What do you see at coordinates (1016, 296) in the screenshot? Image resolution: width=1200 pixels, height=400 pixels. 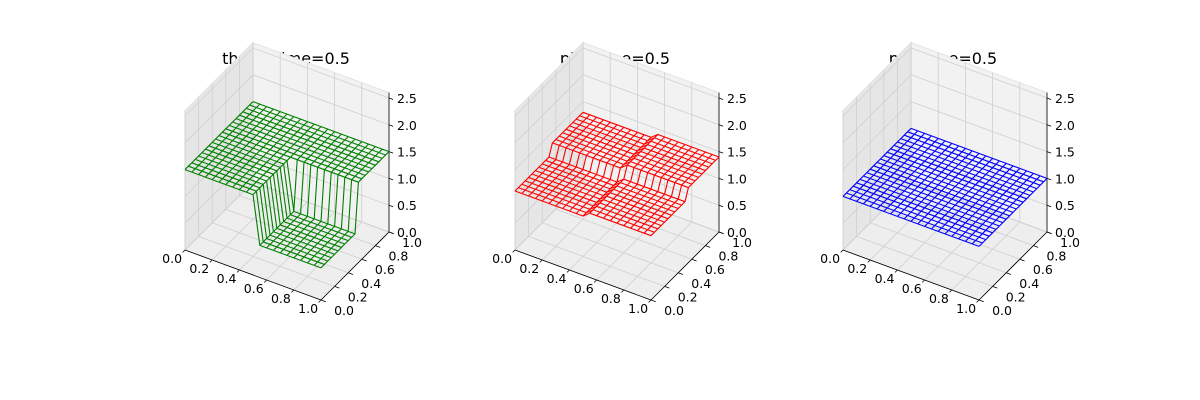 I see `y-tick-label: 0.2` at bounding box center [1016, 296].